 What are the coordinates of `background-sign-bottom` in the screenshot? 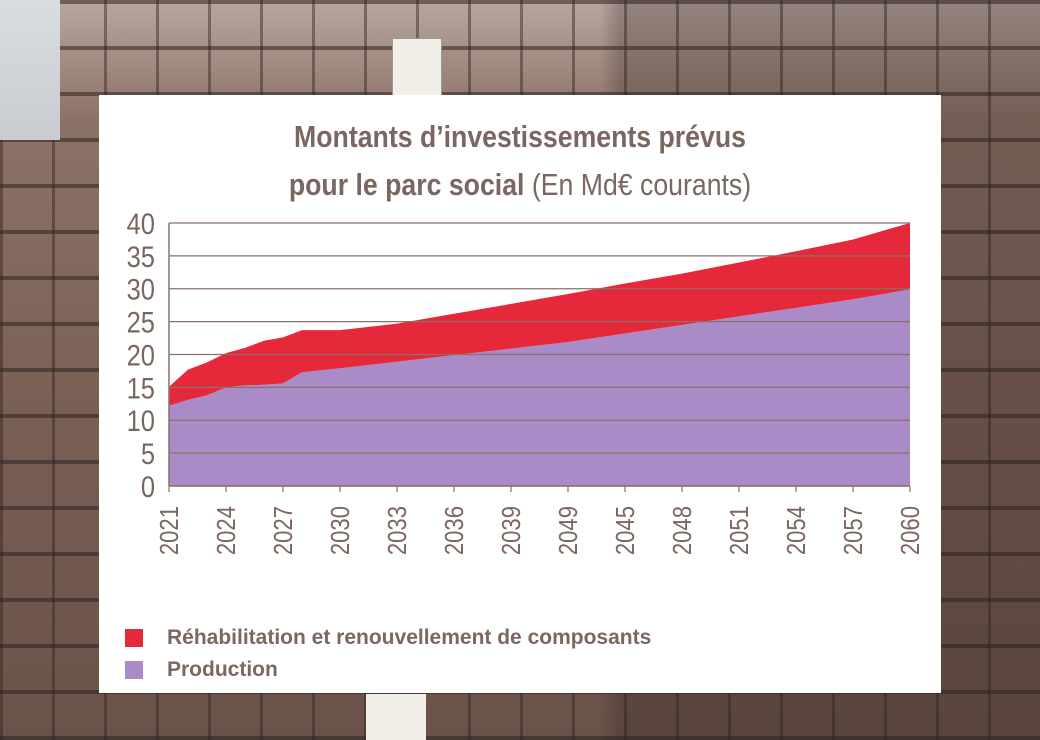 It's located at (396, 717).